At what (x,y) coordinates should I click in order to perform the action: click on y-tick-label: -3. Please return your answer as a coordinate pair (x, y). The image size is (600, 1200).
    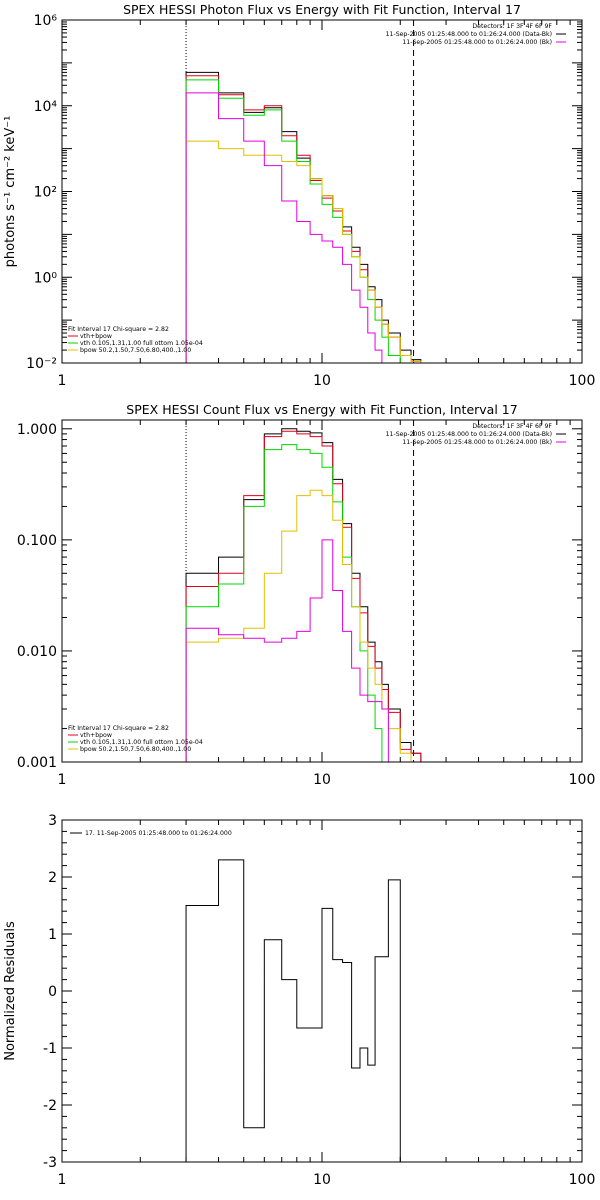
    Looking at the image, I should click on (50, 1163).